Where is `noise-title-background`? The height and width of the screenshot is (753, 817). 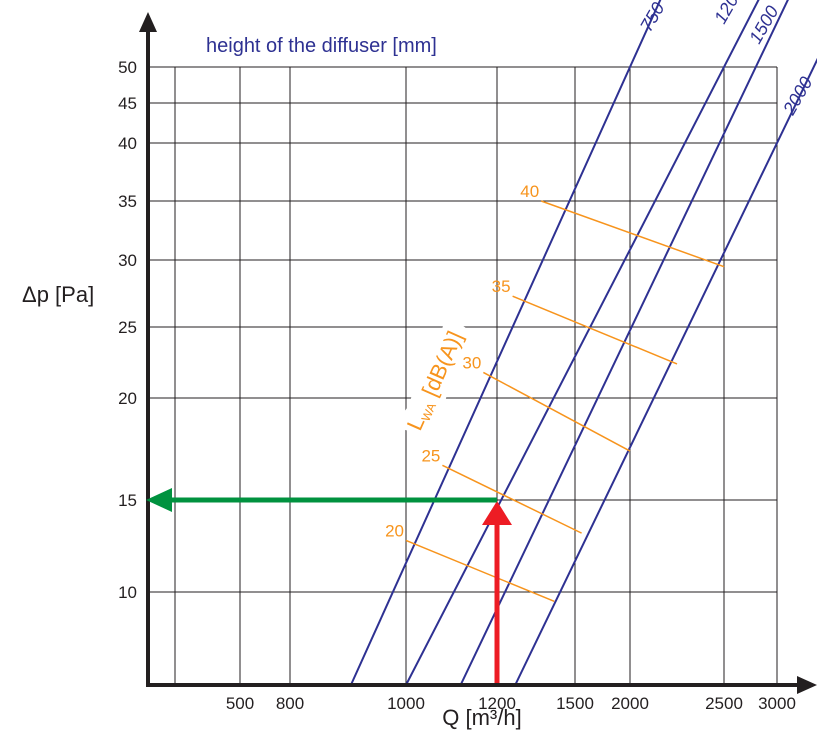
noise-title-background is located at coordinates (437, 379).